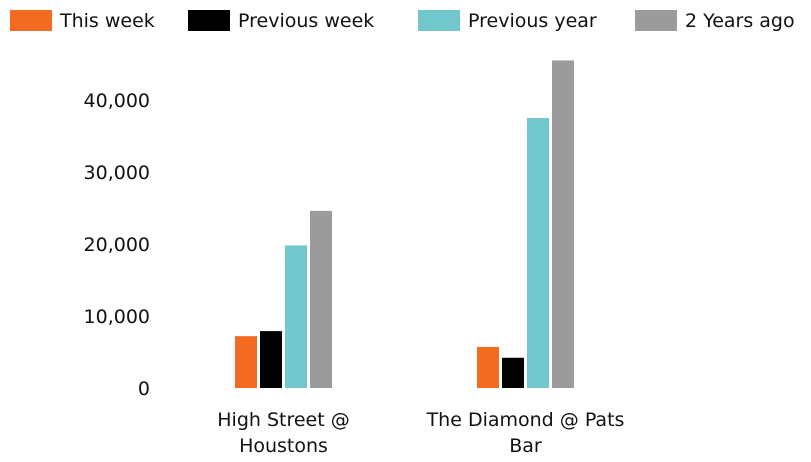 The height and width of the screenshot is (462, 811). What do you see at coordinates (525, 446) in the screenshot?
I see `category-label-line2: Bar` at bounding box center [525, 446].